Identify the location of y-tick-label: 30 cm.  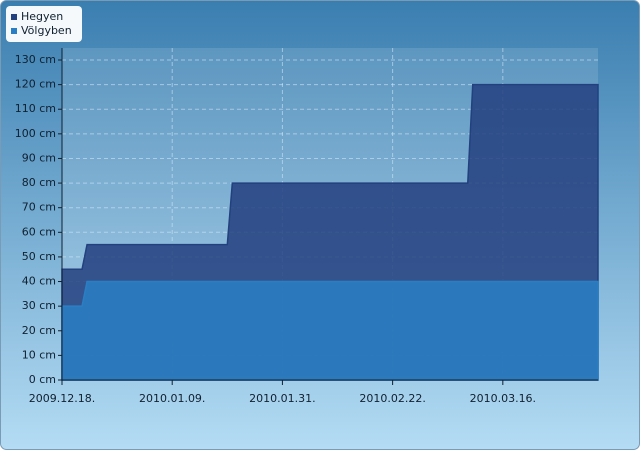
(39, 305).